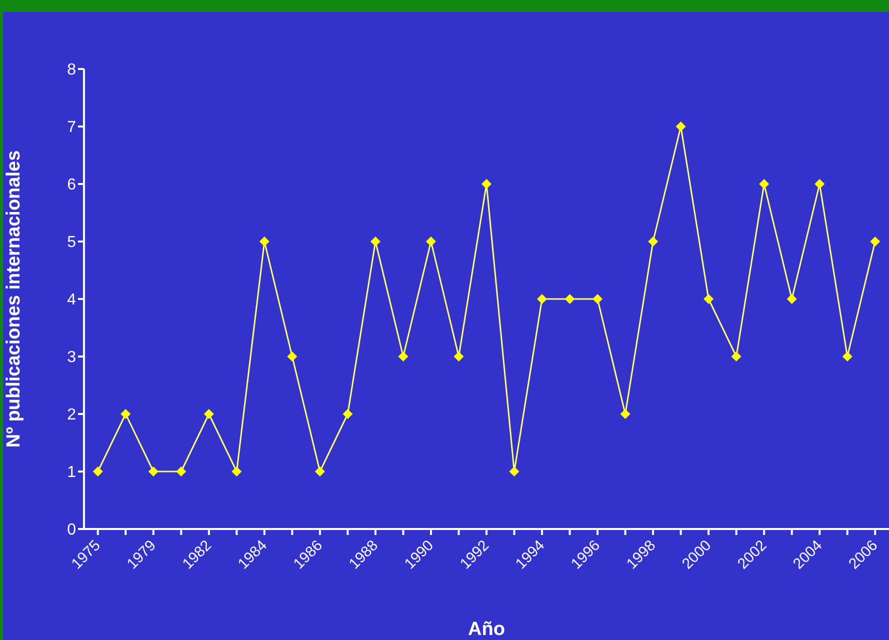  I want to click on x-axis-title: Año, so click(486, 629).